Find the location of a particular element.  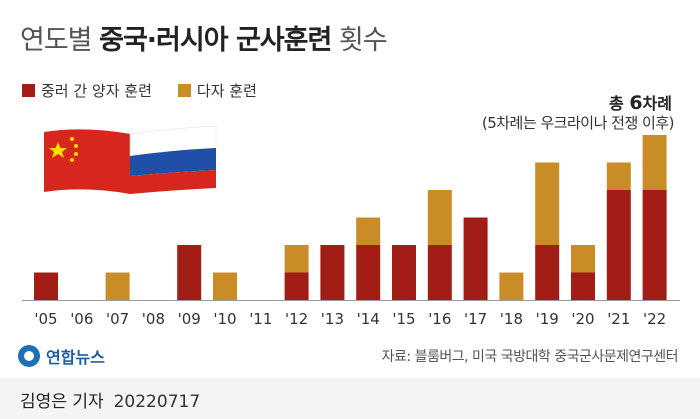

legend: 중러 간 양자 훈련 다자 훈련 is located at coordinates (139, 90).